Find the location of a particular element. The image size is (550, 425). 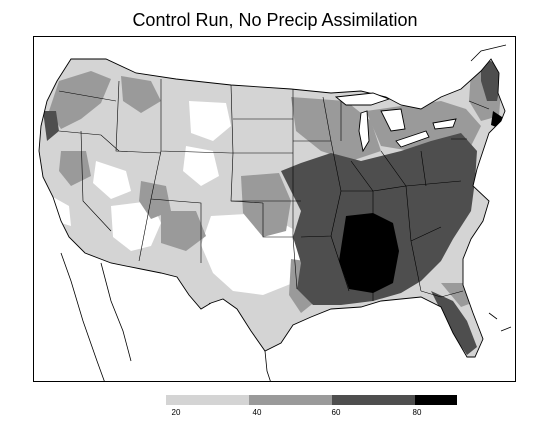

precip-region-medium-nevada is located at coordinates (75, 168).